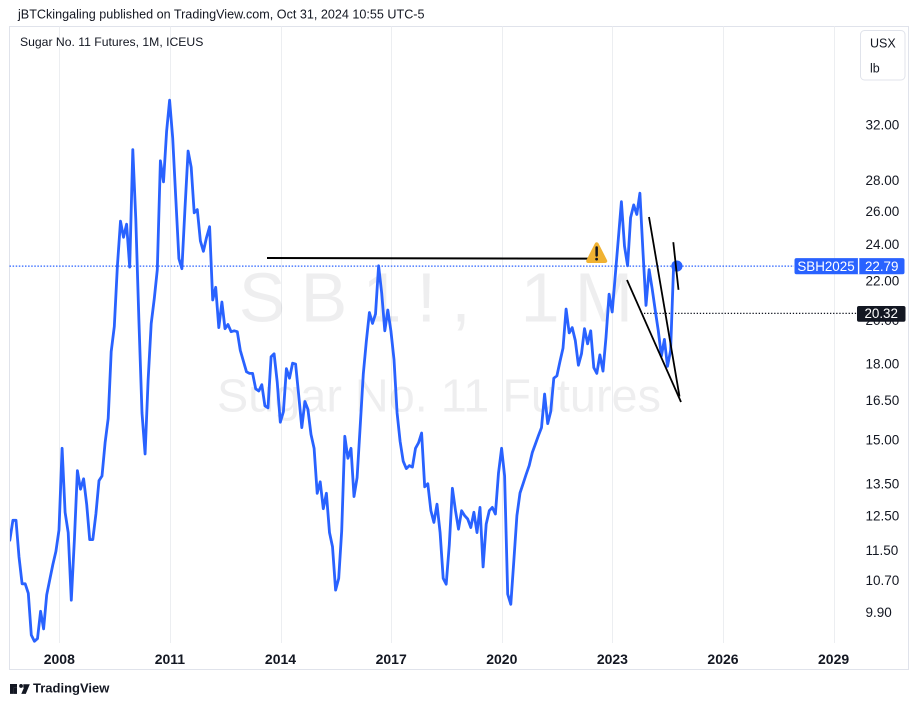 The height and width of the screenshot is (707, 919). Describe the element at coordinates (883, 280) in the screenshot. I see `svg-text: 22.00` at that location.